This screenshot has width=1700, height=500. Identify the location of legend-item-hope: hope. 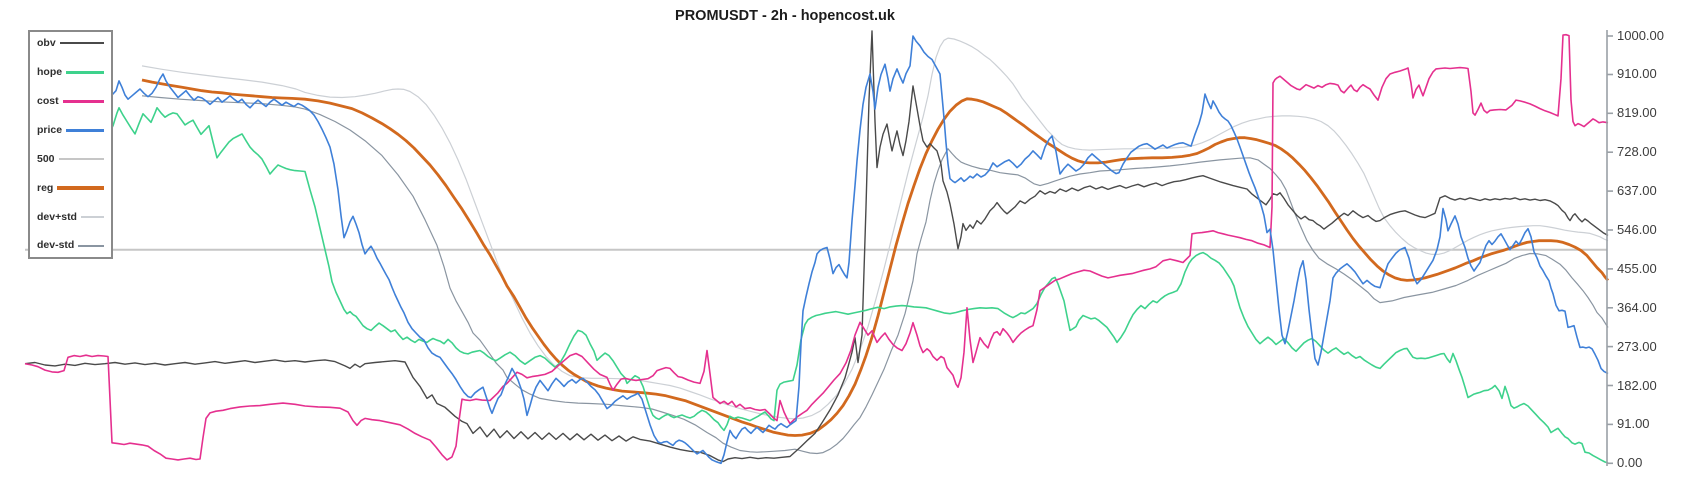
(70, 72).